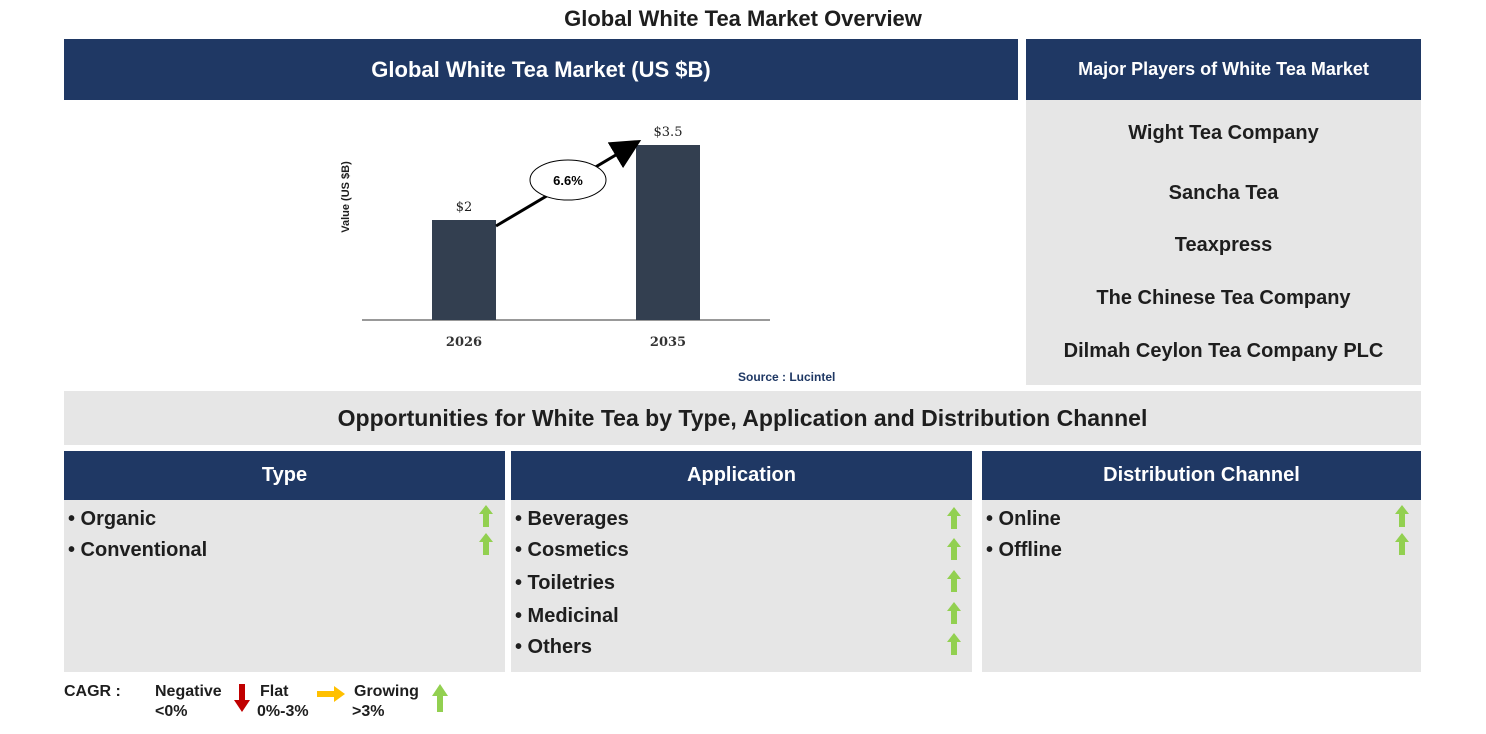 The height and width of the screenshot is (734, 1486). What do you see at coordinates (283, 711) in the screenshot?
I see `legend-flat-range: 0%-3%` at bounding box center [283, 711].